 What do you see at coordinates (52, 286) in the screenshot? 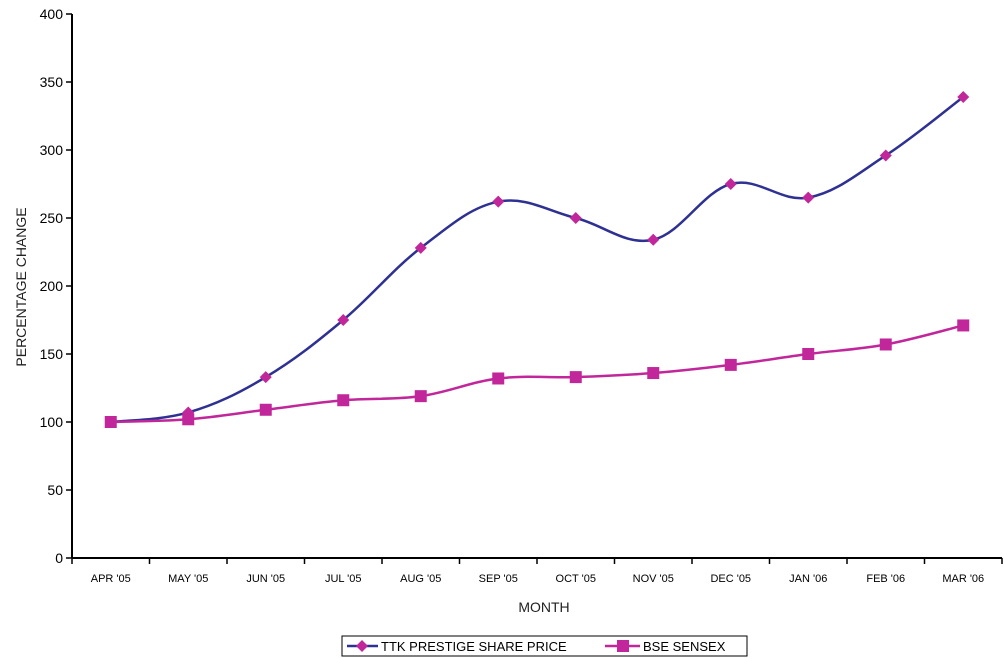
I see `y-tick-label: 200` at bounding box center [52, 286].